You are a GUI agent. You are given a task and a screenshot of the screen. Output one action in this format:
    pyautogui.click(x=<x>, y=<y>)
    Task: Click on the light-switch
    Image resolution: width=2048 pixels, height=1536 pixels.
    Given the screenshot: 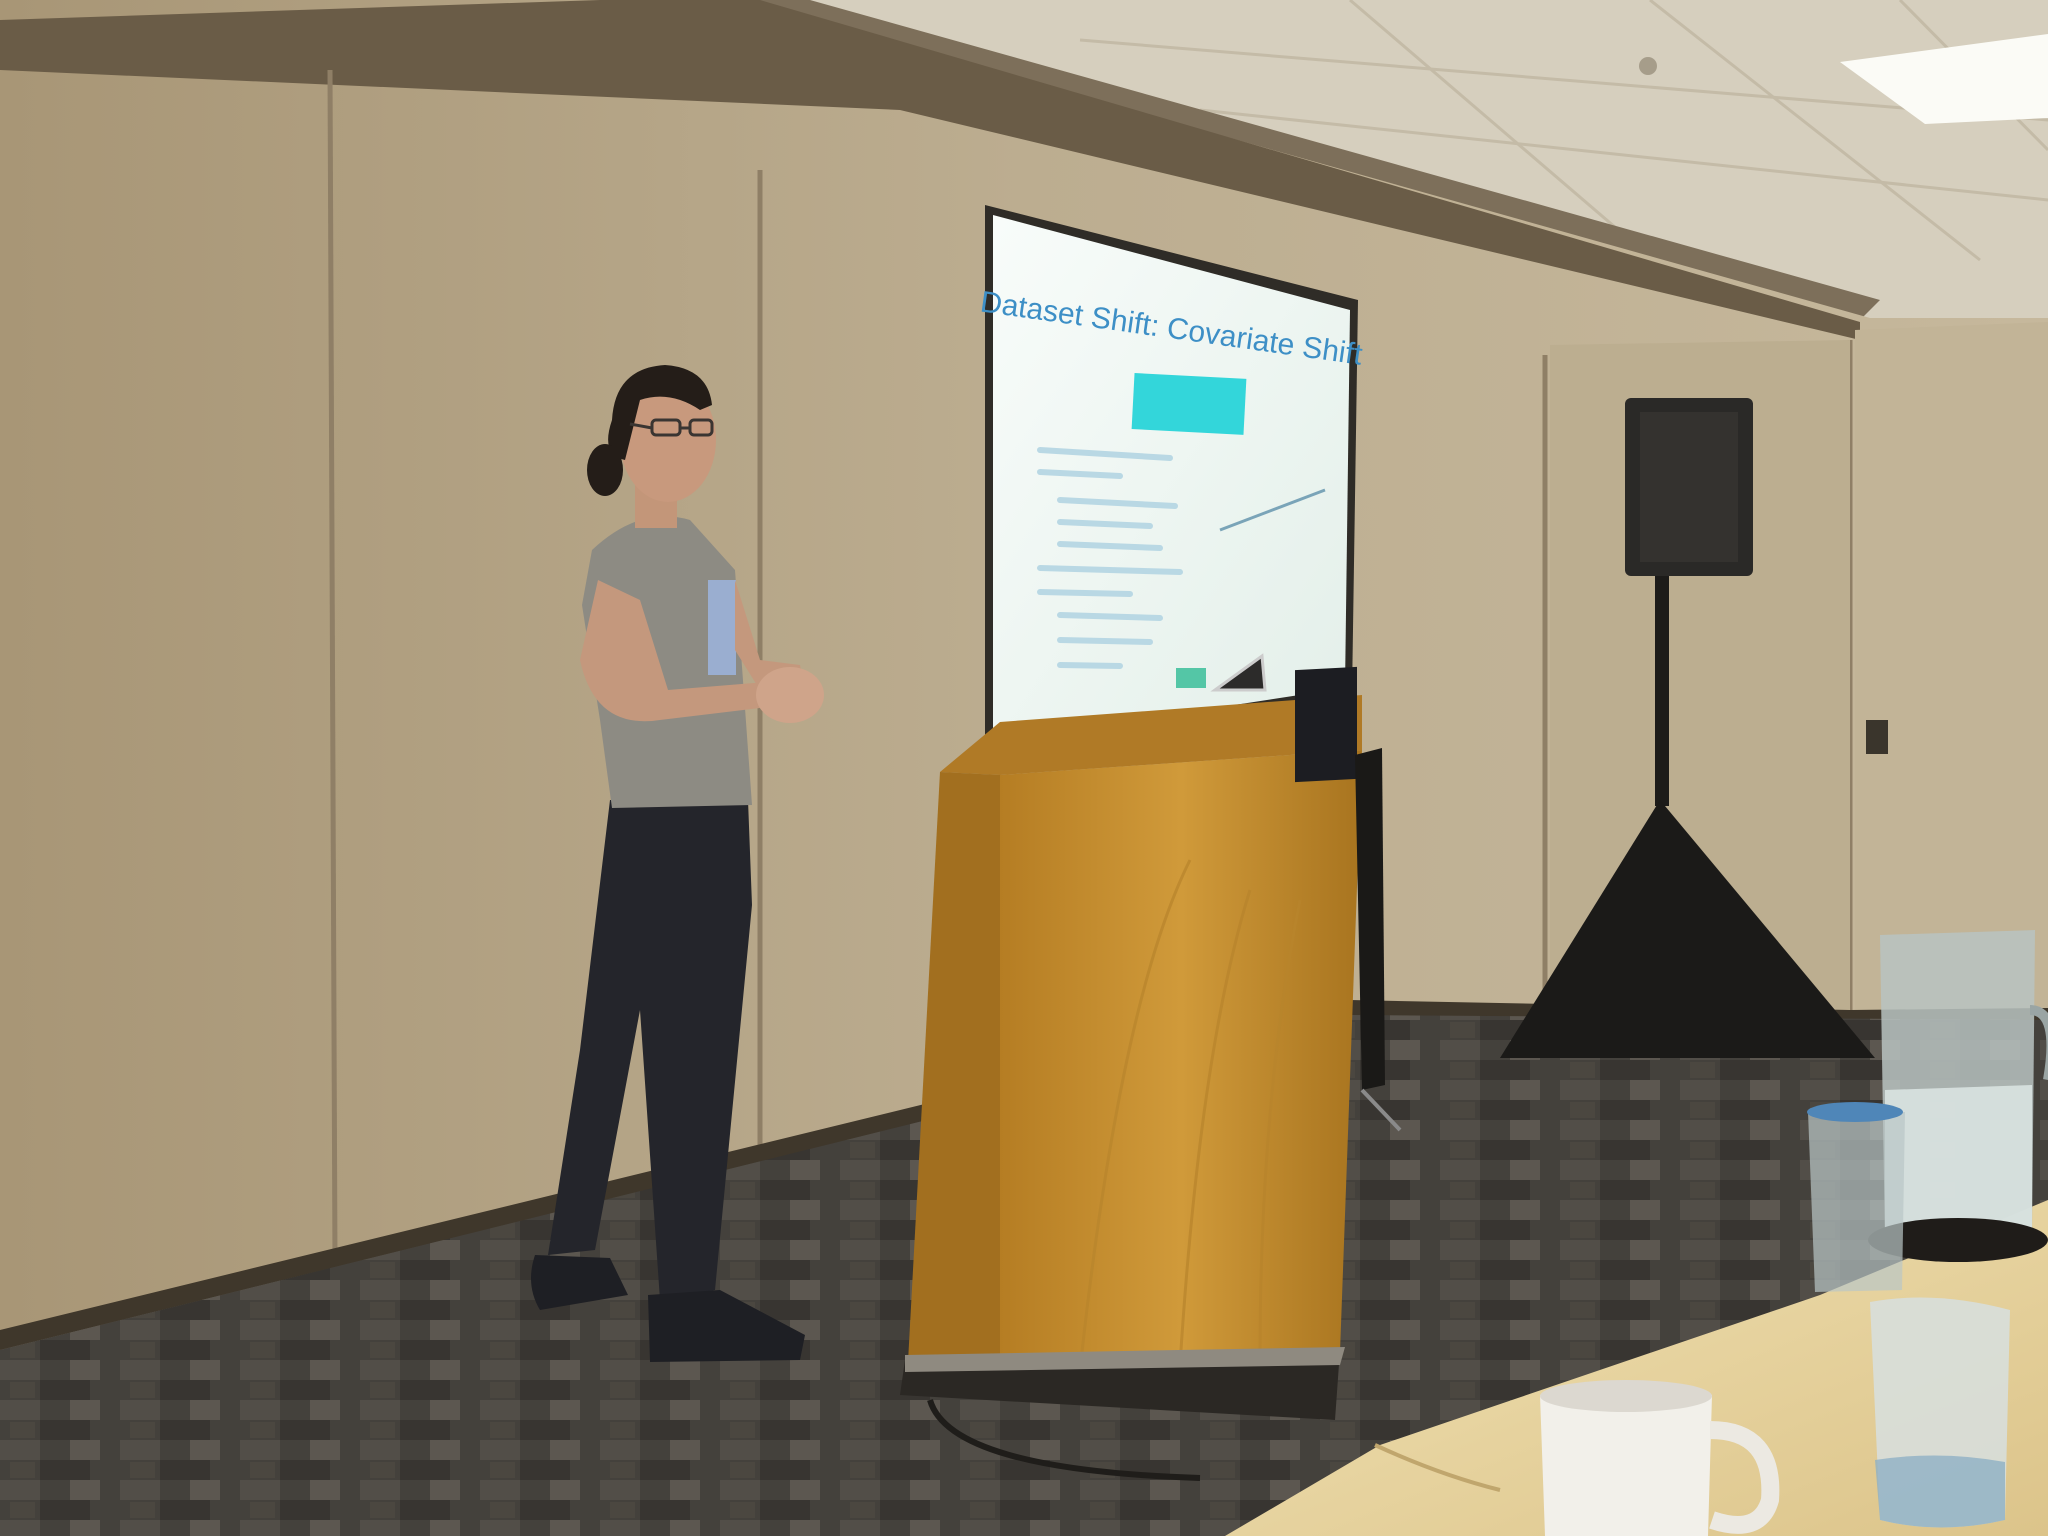 What is the action you would take?
    pyautogui.click(x=1877, y=737)
    